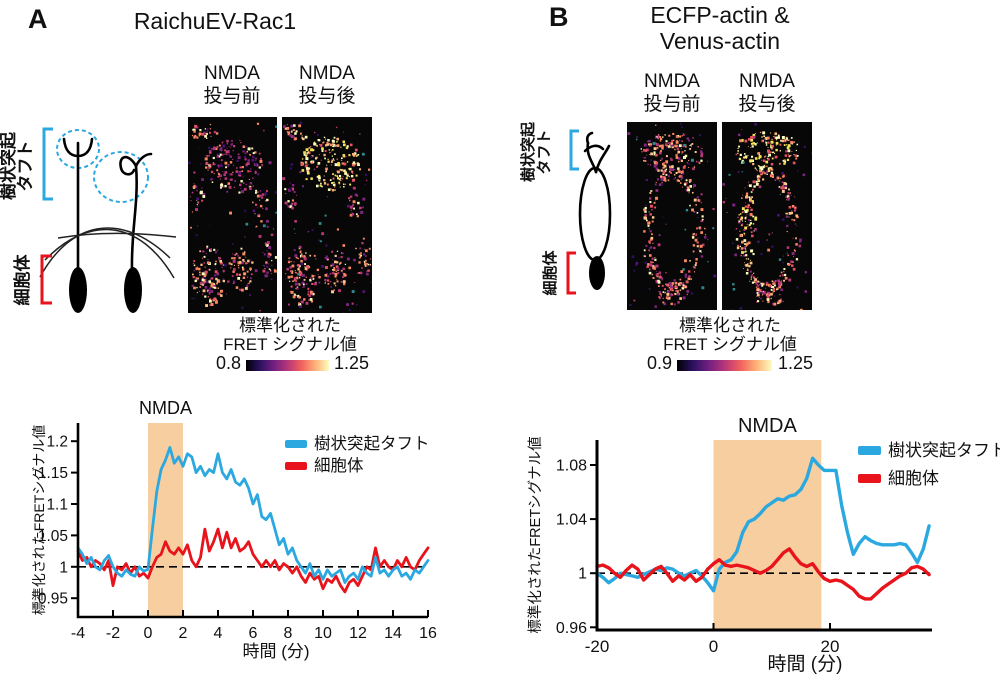  I want to click on panel-b-colorbar-max: 1.25, so click(796, 363).